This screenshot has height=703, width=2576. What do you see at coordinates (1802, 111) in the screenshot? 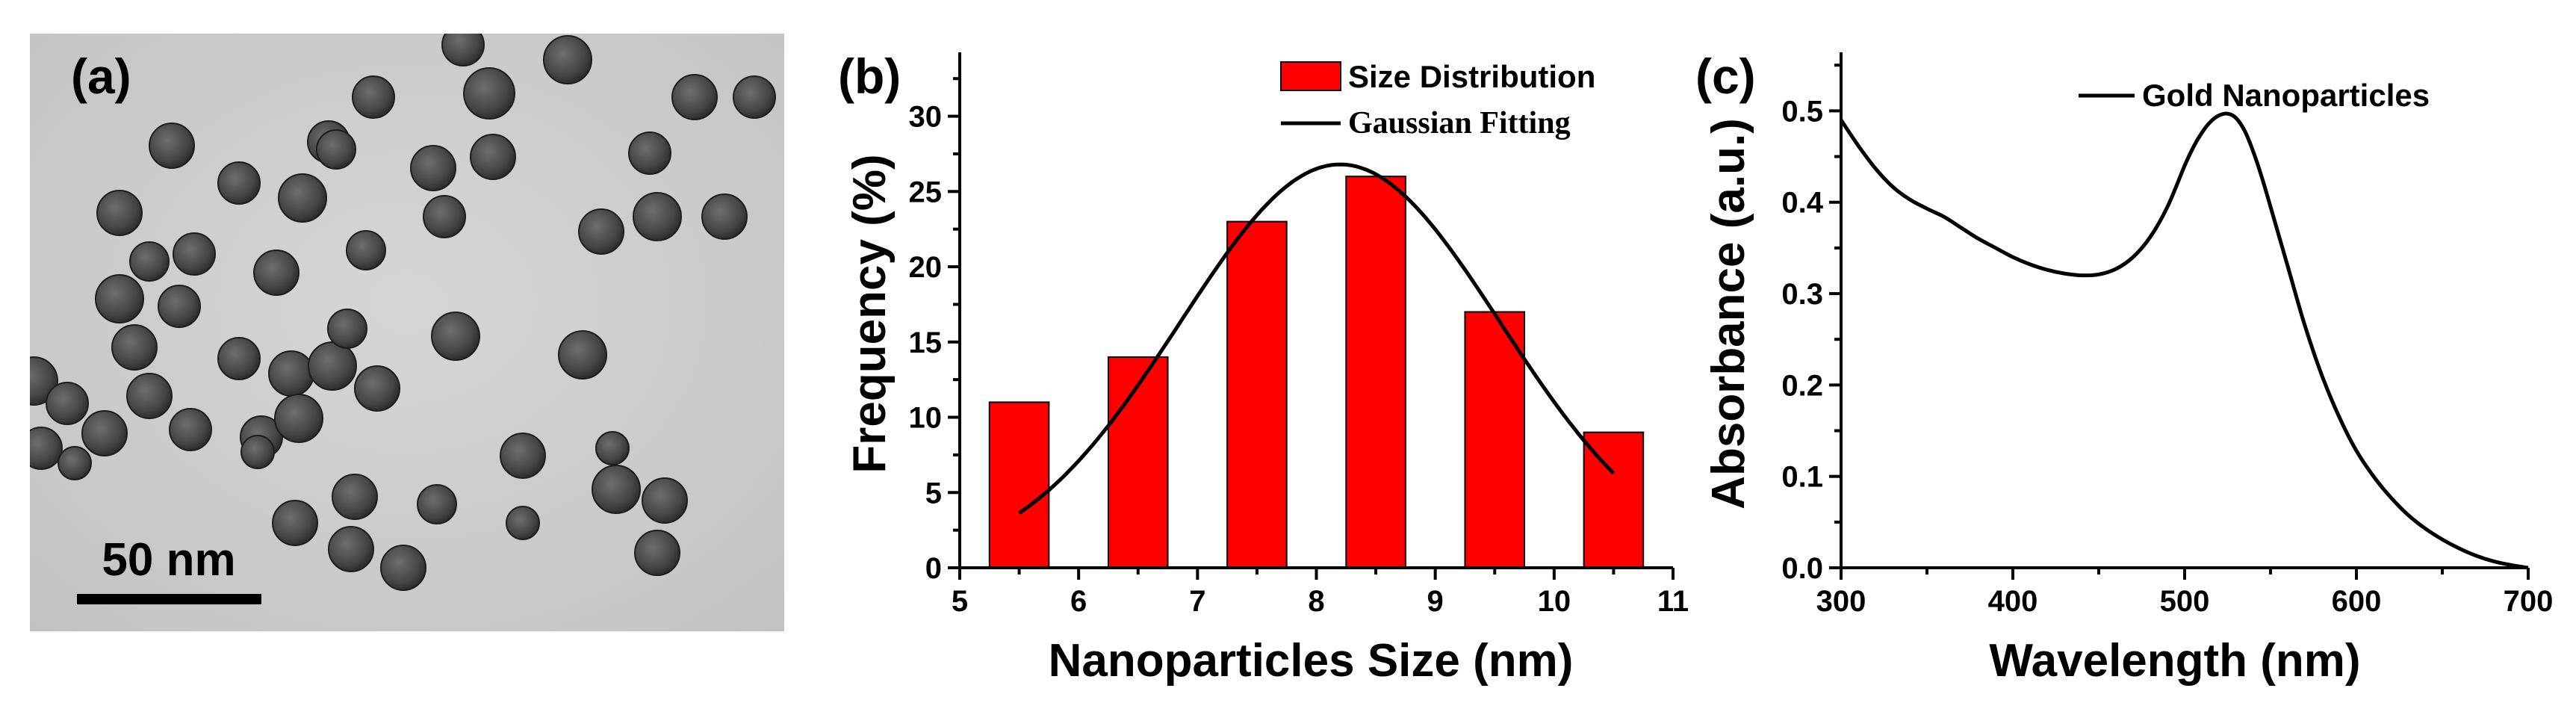
I see `chart-c-y-tick-label: 0.5` at bounding box center [1802, 111].